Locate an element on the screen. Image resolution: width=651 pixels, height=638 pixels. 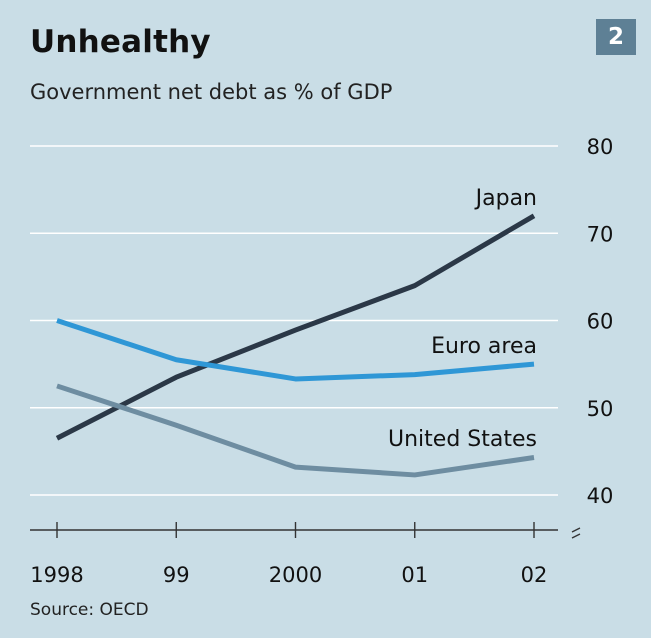
x-tick-label: 2000 is located at coordinates (295, 575).